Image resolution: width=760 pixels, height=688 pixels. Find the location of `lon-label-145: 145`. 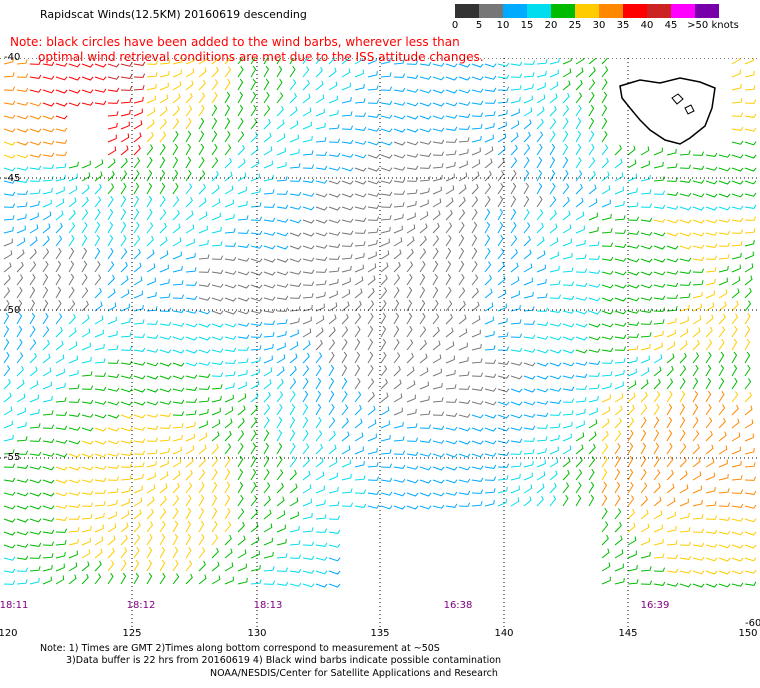

lon-label-145: 145 is located at coordinates (628, 633).